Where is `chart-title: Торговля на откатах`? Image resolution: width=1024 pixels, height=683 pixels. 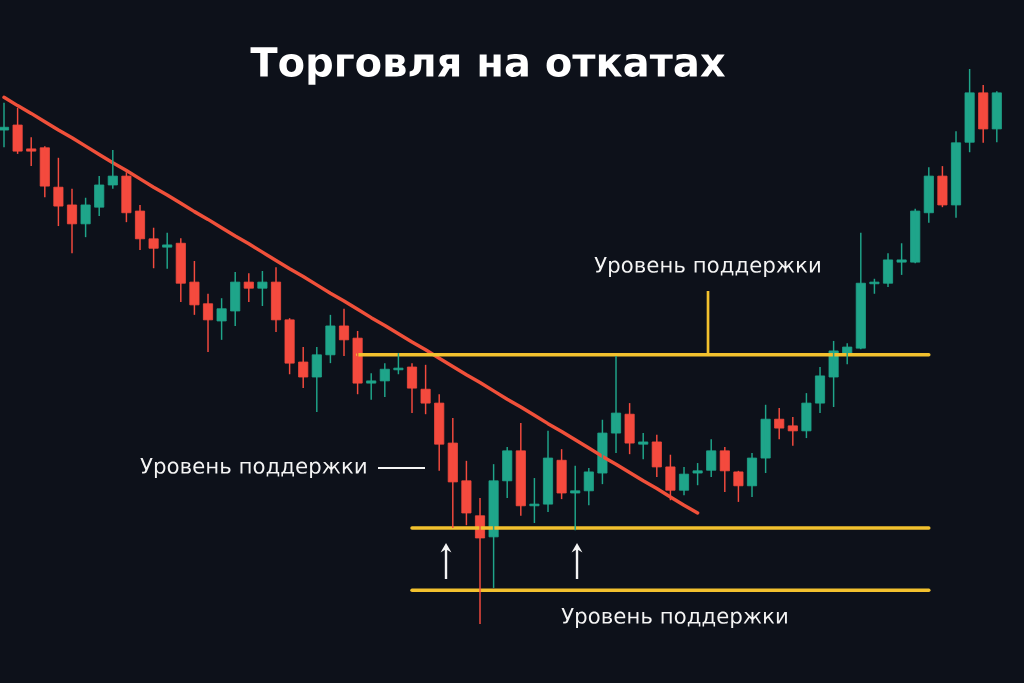 chart-title: Торговля на откатах is located at coordinates (488, 66).